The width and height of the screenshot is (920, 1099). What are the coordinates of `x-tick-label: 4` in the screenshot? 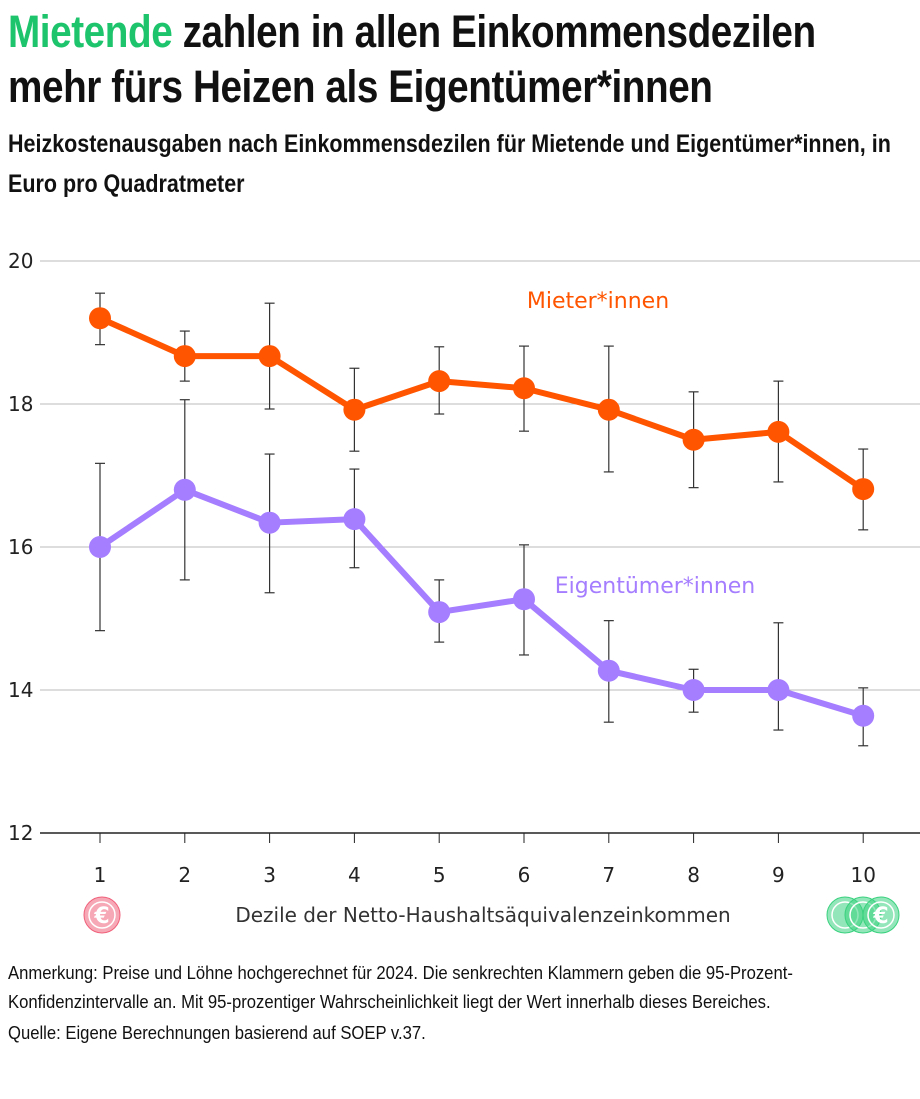 It's located at (354, 875).